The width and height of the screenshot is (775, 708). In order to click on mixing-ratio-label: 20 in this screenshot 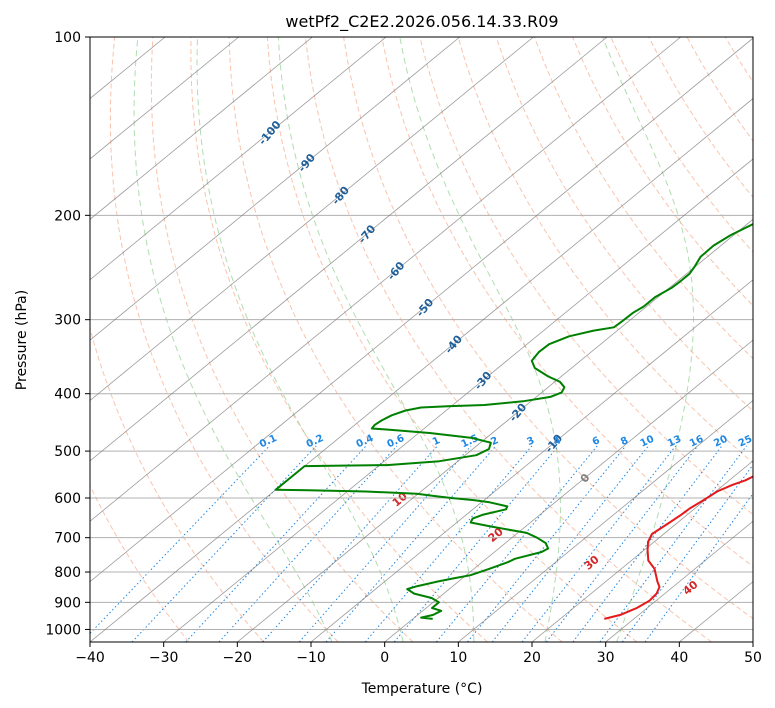, I will do `click(720, 442)`.